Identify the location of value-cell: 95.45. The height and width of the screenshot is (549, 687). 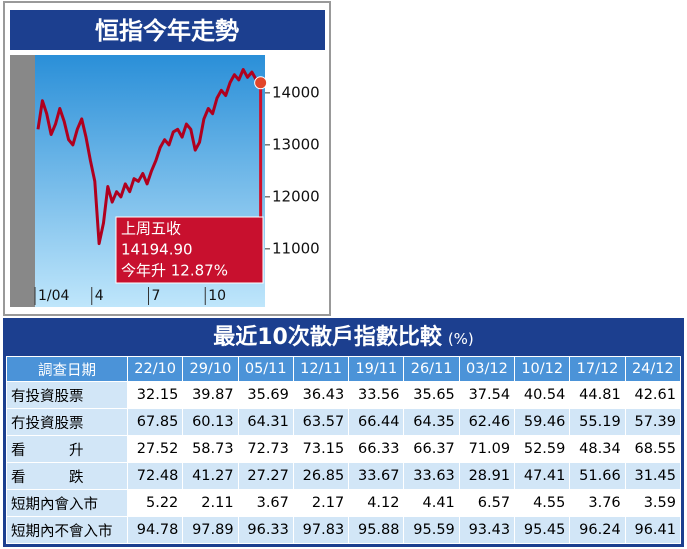
(542, 530).